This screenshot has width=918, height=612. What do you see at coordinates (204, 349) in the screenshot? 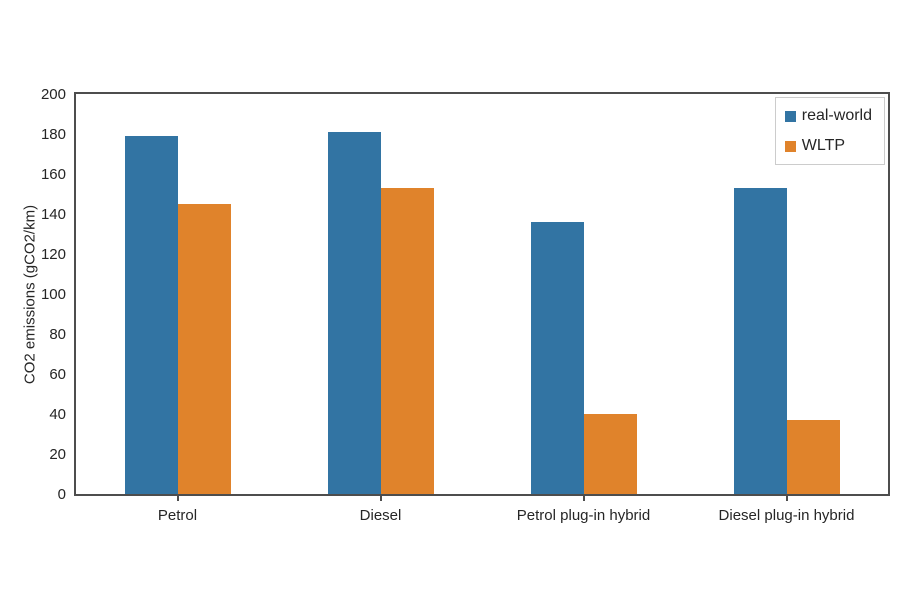
I see `bar-wltp-petrol` at bounding box center [204, 349].